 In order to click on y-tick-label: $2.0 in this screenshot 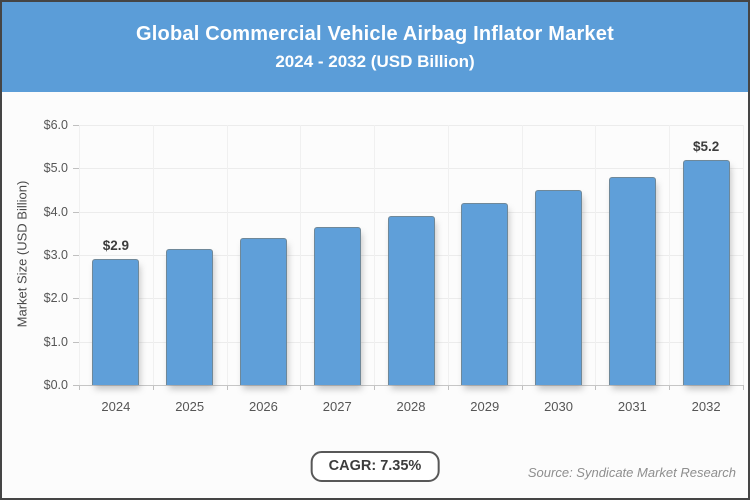, I will do `click(55, 298)`.